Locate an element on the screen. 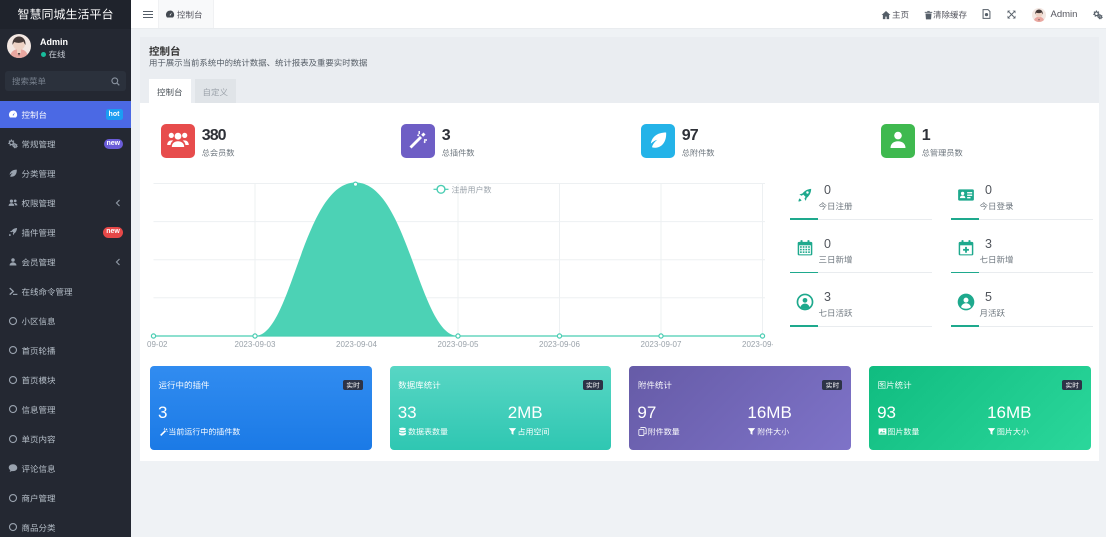  svg-text: 2023-09-08 is located at coordinates (757, 344).